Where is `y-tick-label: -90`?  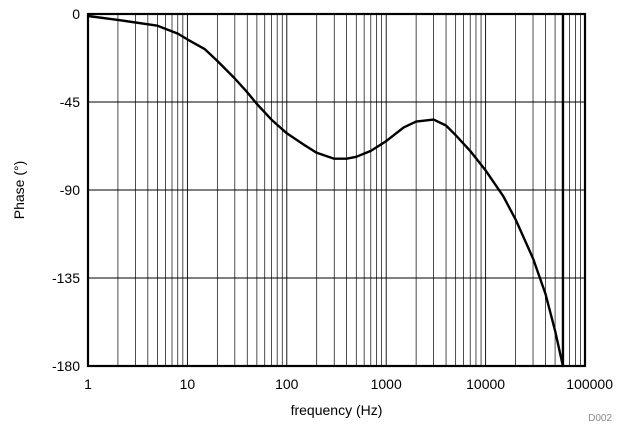 y-tick-label: -90 is located at coordinates (70, 190).